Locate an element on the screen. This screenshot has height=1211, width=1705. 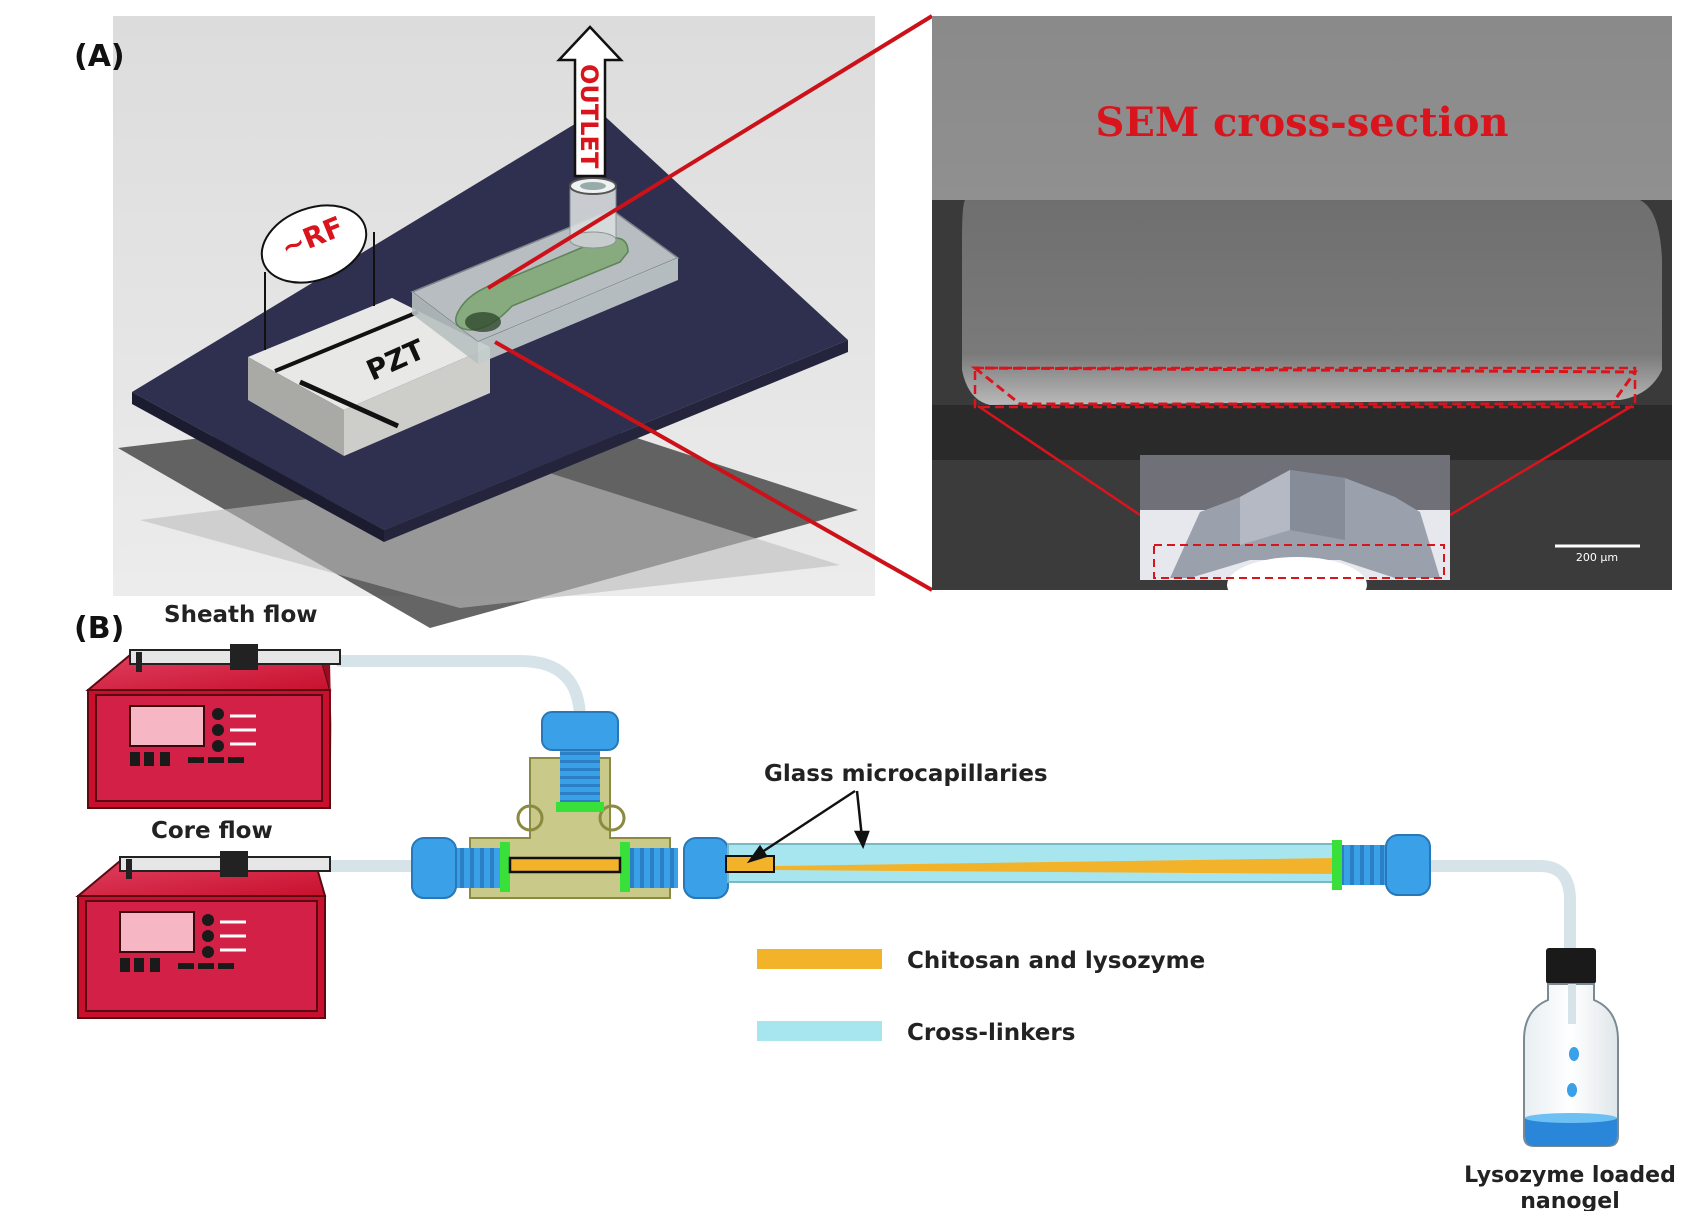
legend-swatch-chitosan is located at coordinates (819, 959).